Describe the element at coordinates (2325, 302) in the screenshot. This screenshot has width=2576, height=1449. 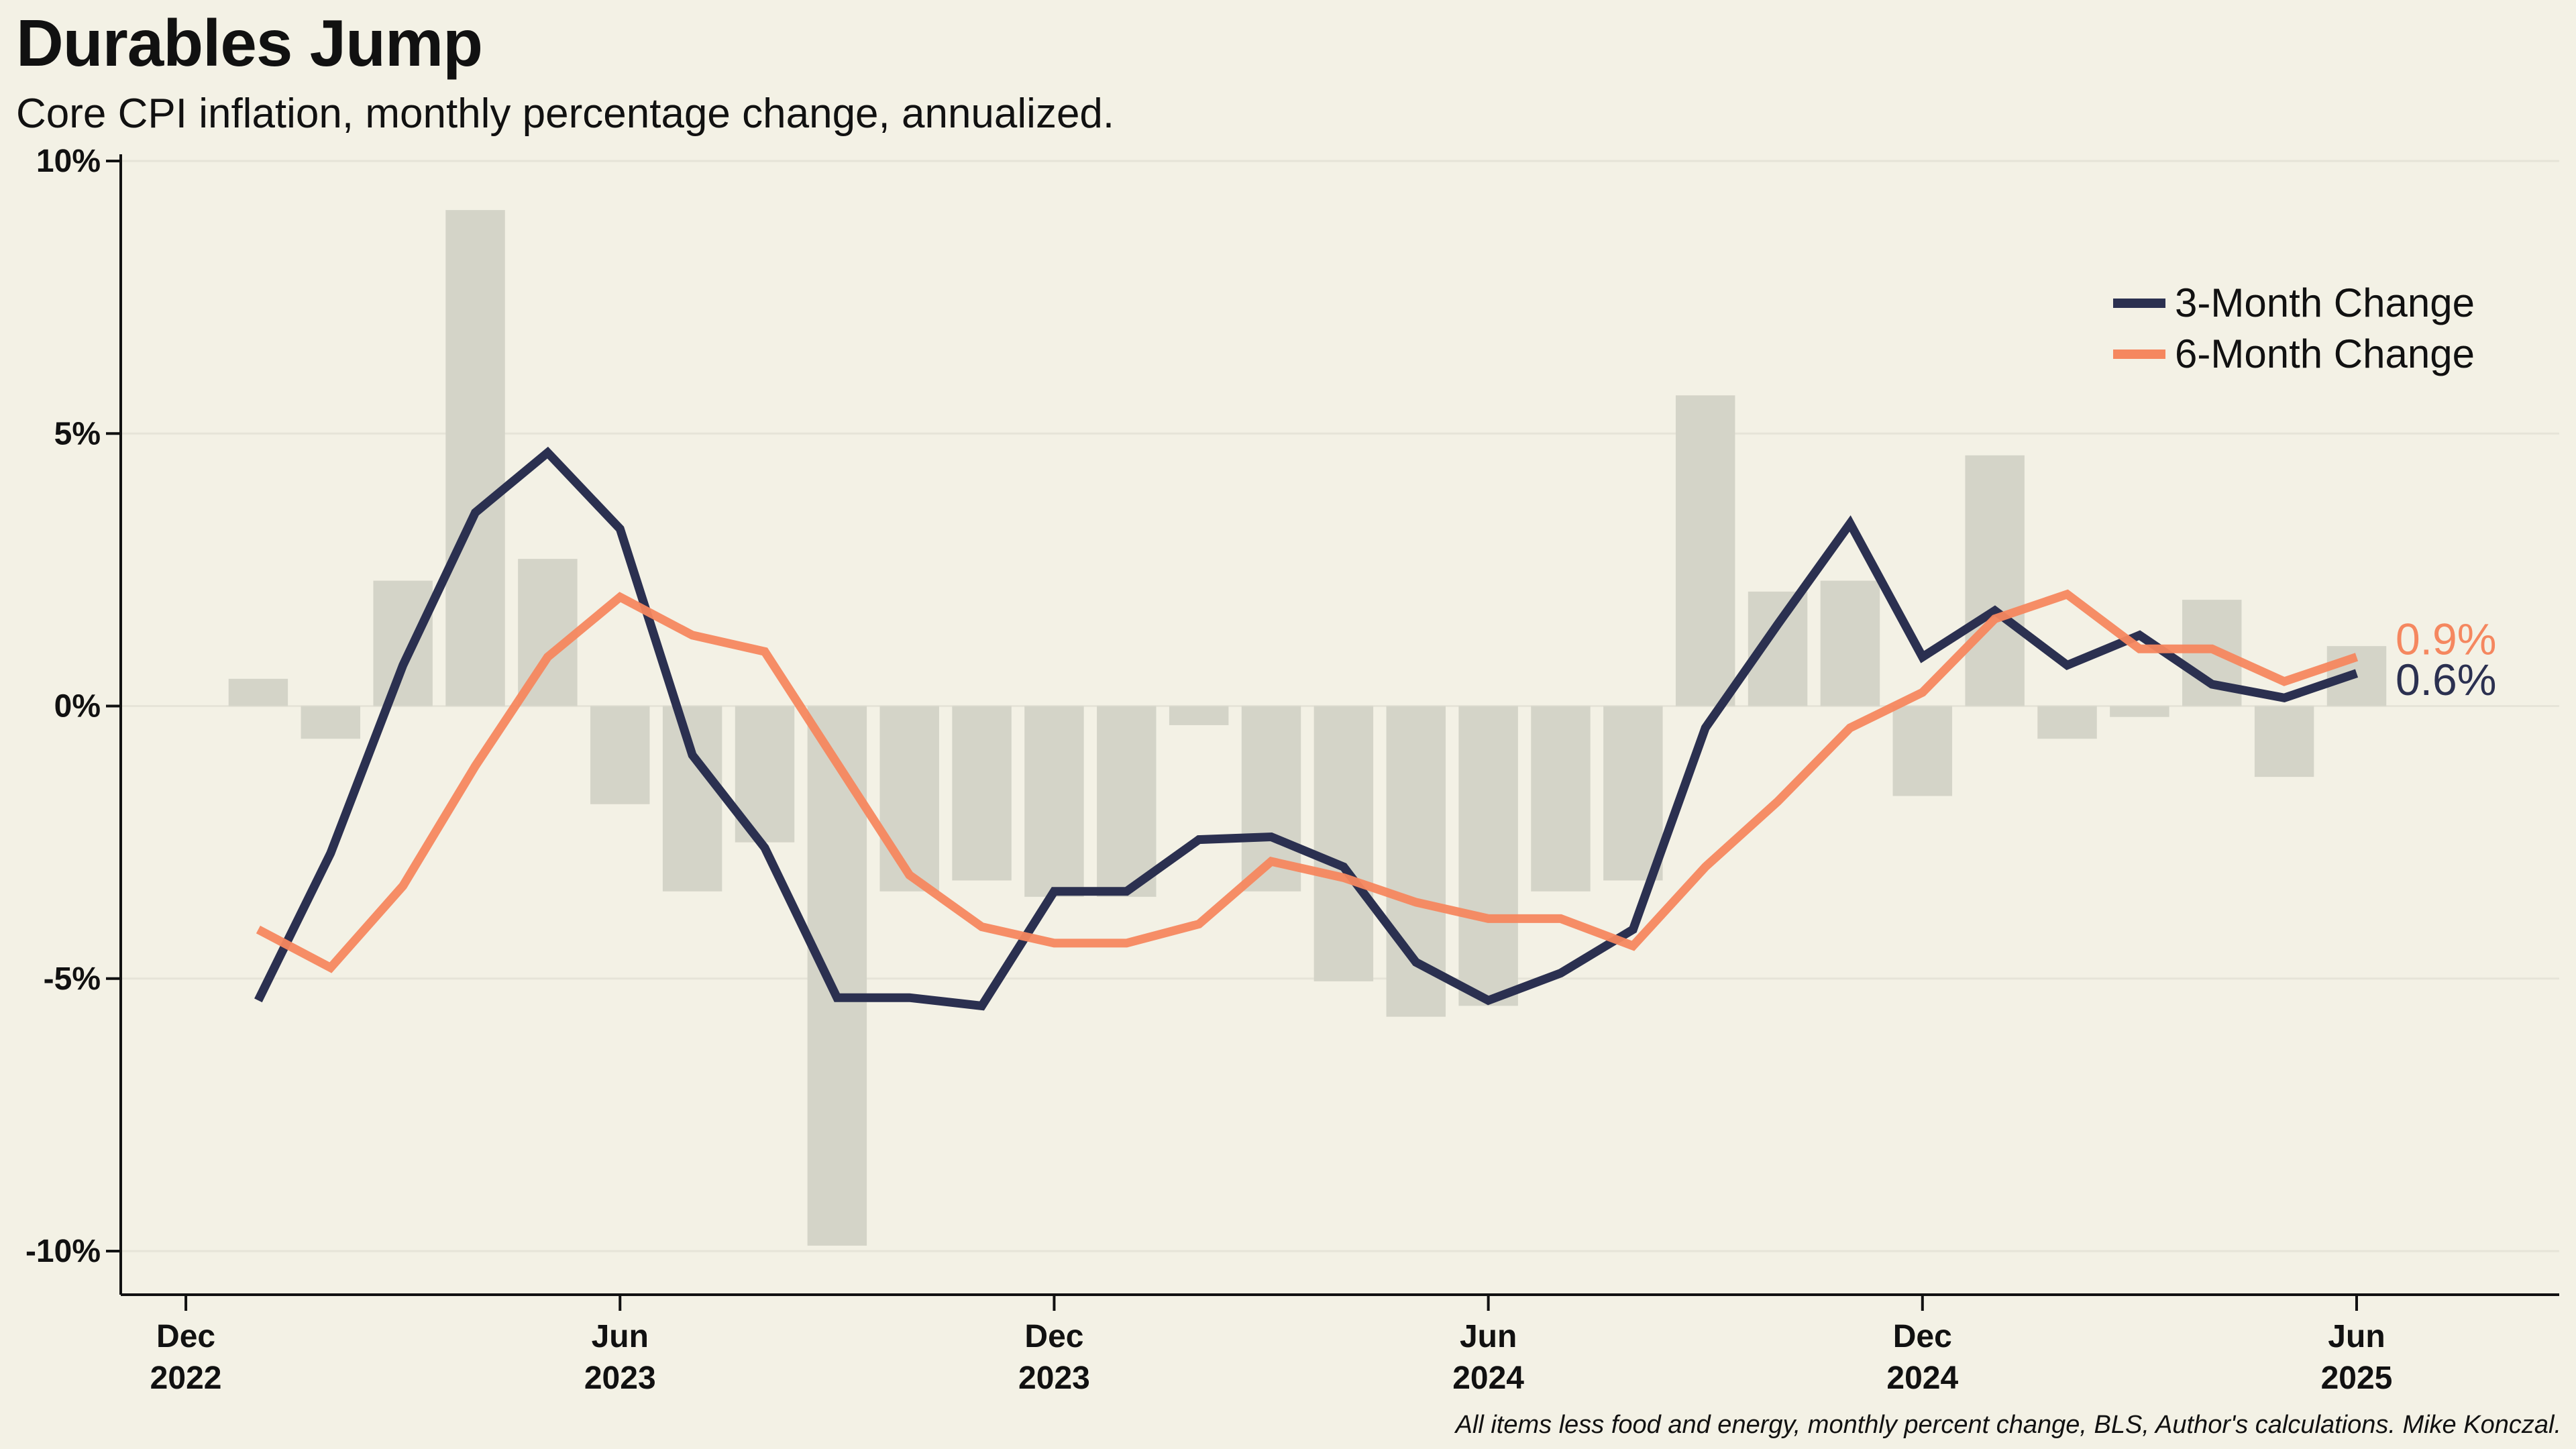
I see `legend-label: 3-Month Change` at that location.